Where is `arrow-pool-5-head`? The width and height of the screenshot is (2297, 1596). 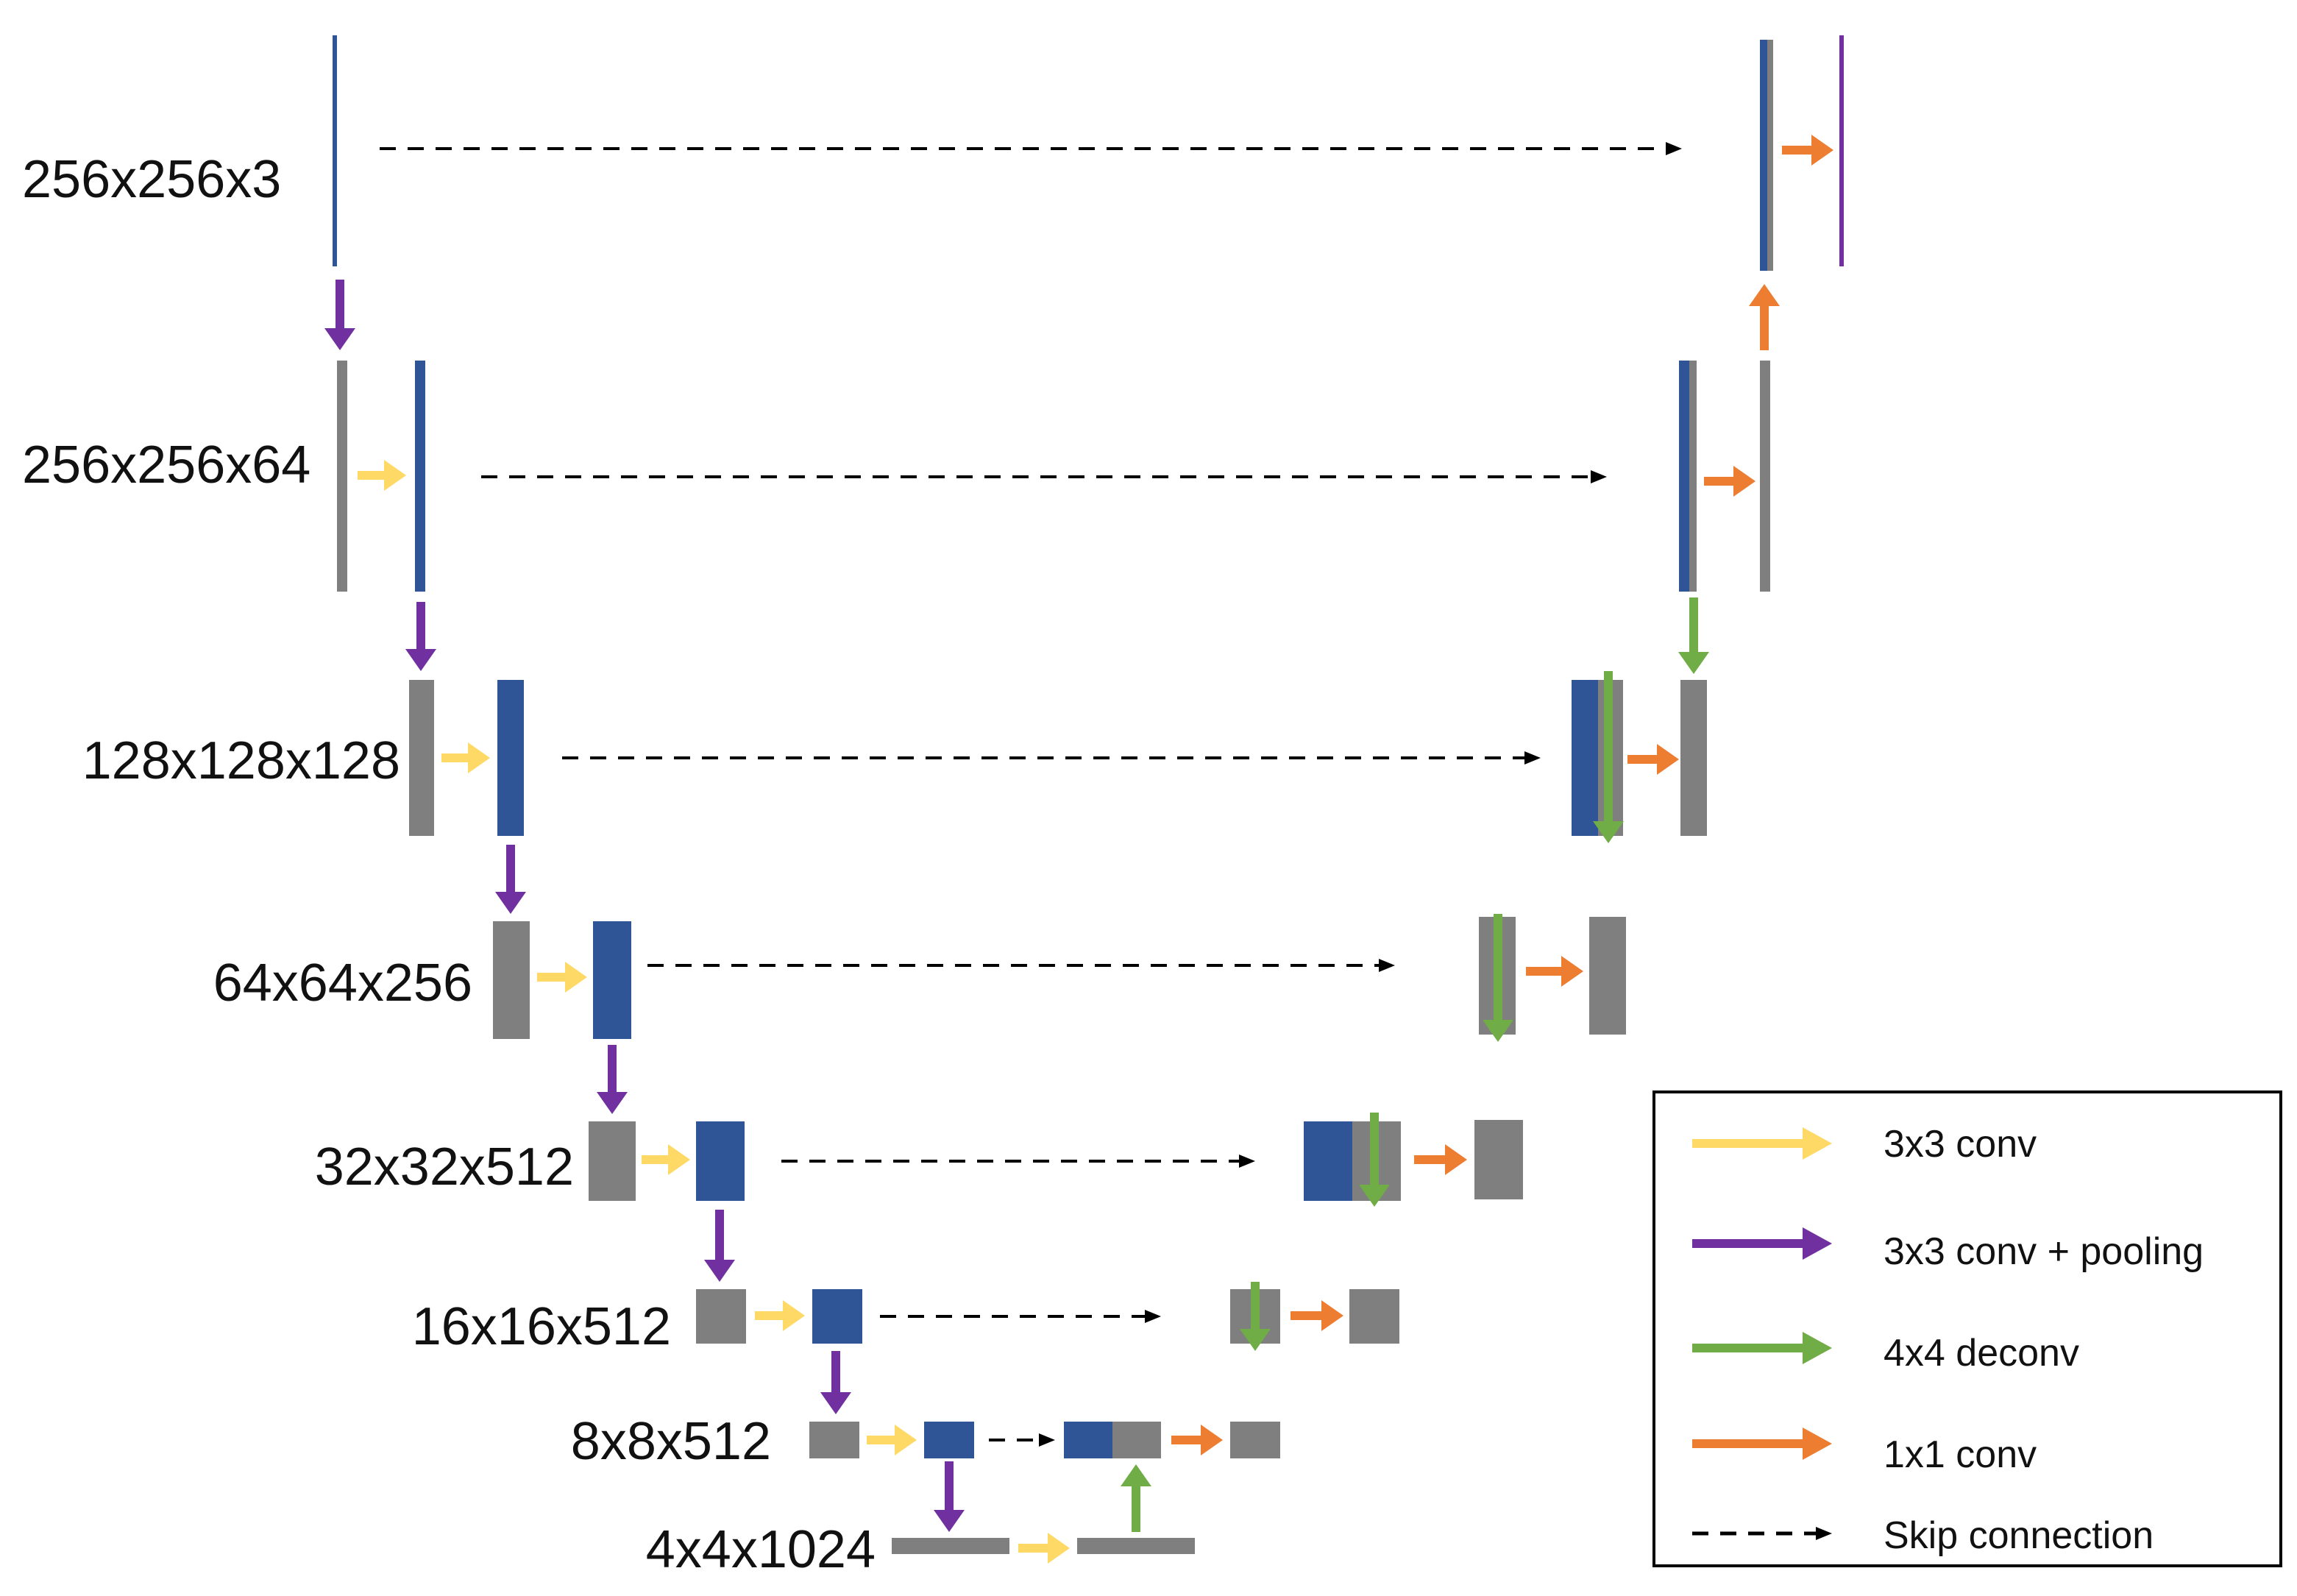
arrow-pool-5-head is located at coordinates (836, 1403).